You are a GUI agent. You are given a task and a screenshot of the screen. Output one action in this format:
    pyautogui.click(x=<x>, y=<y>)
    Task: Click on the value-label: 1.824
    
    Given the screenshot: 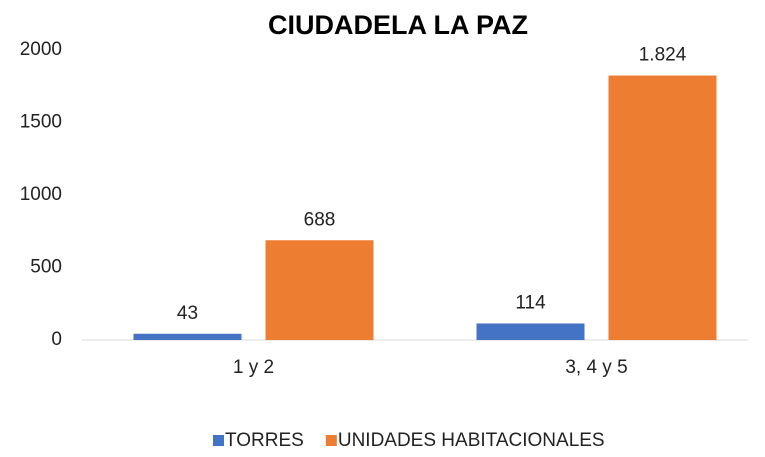 What is the action you would take?
    pyautogui.click(x=663, y=55)
    